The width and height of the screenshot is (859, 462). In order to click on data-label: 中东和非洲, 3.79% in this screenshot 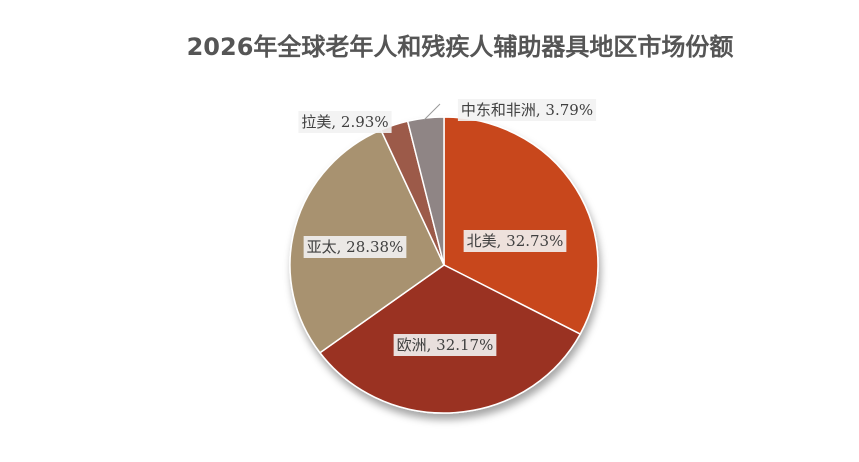, I will do `click(527, 110)`.